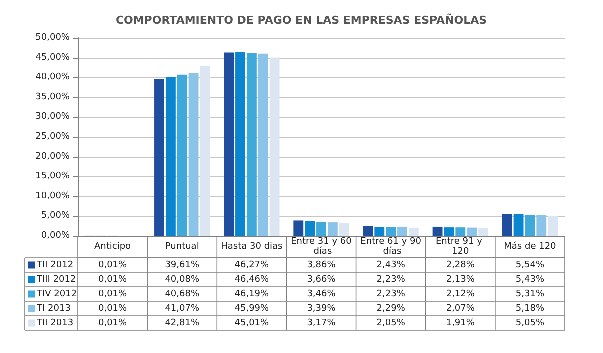 This screenshot has height=353, width=603. What do you see at coordinates (252, 279) in the screenshot?
I see `data-label: 46,46%` at bounding box center [252, 279].